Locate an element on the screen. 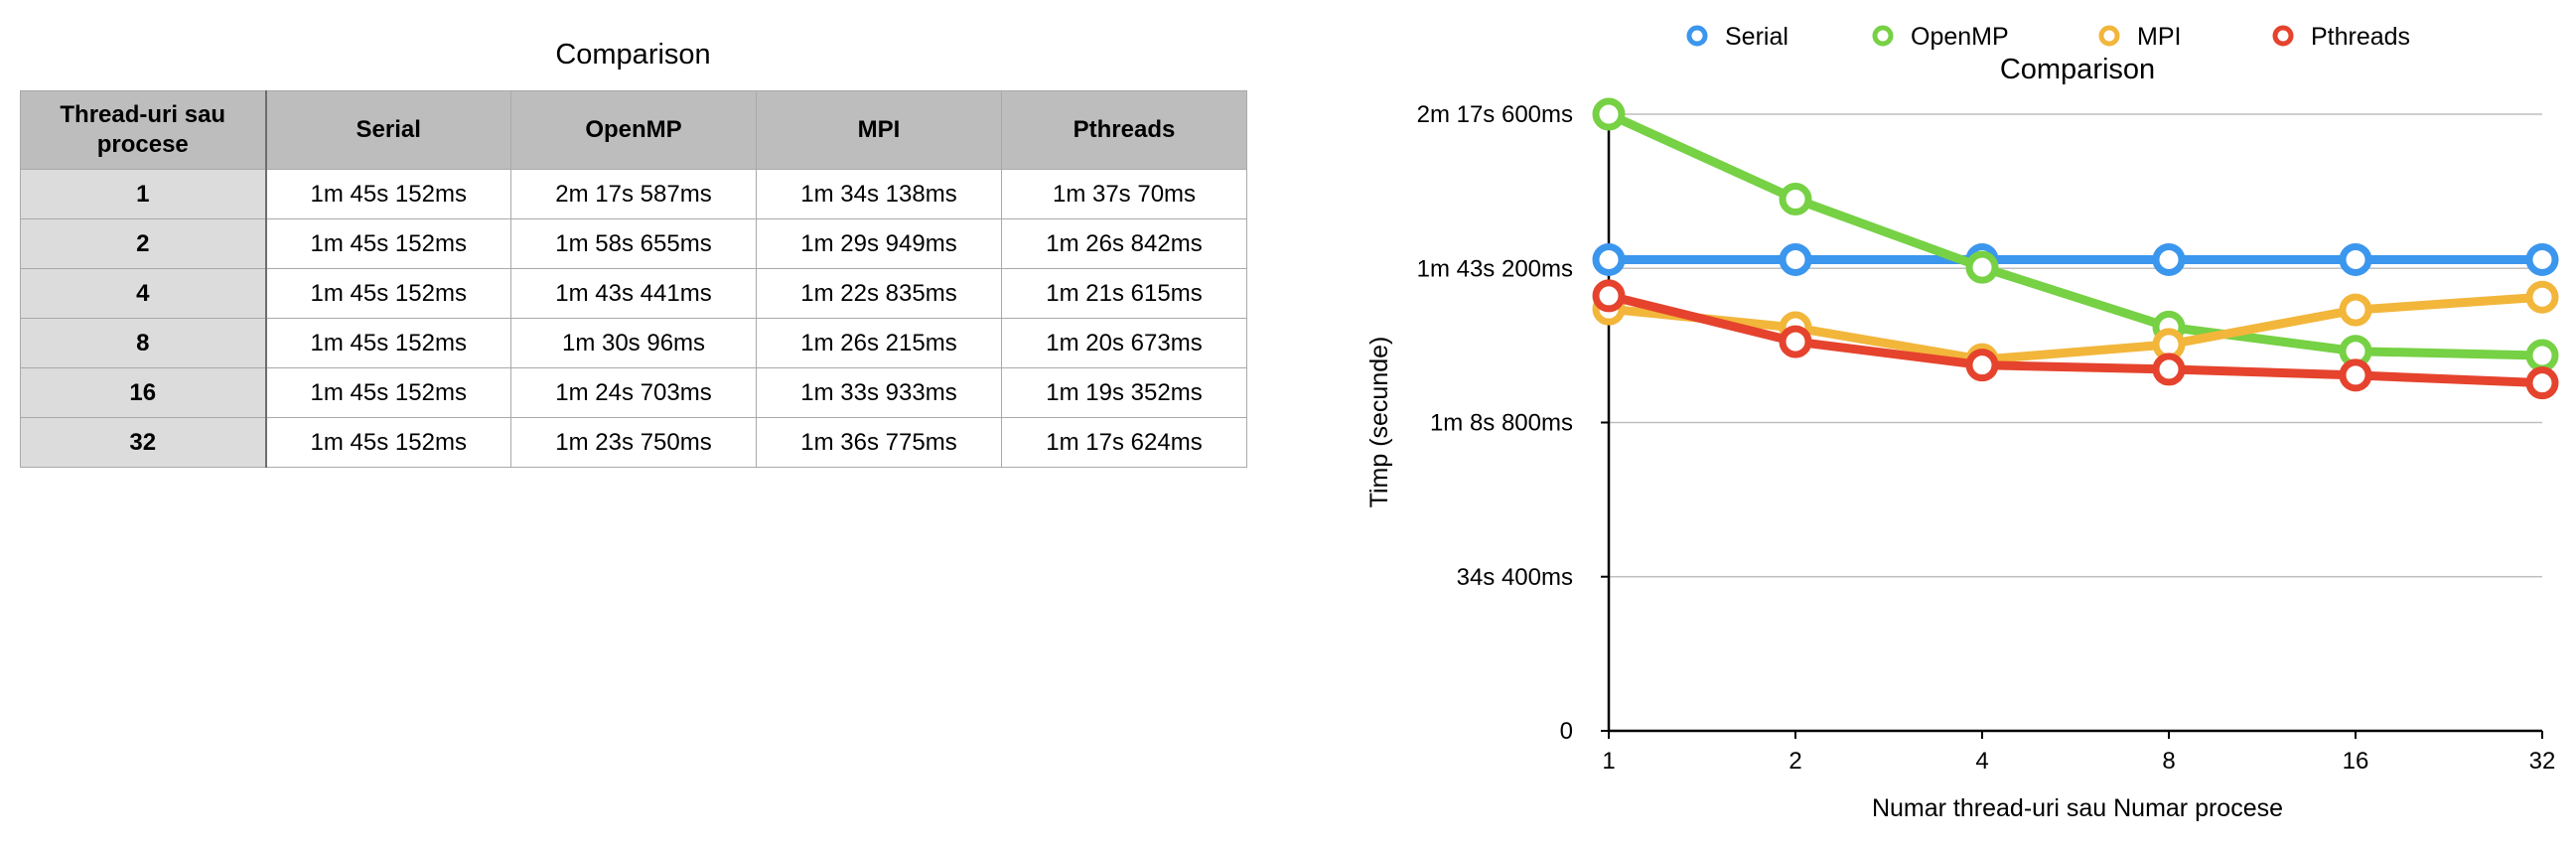 Image resolution: width=2576 pixels, height=850 pixels. cell-pthreads: 1m 19s 352ms is located at coordinates (1124, 392).